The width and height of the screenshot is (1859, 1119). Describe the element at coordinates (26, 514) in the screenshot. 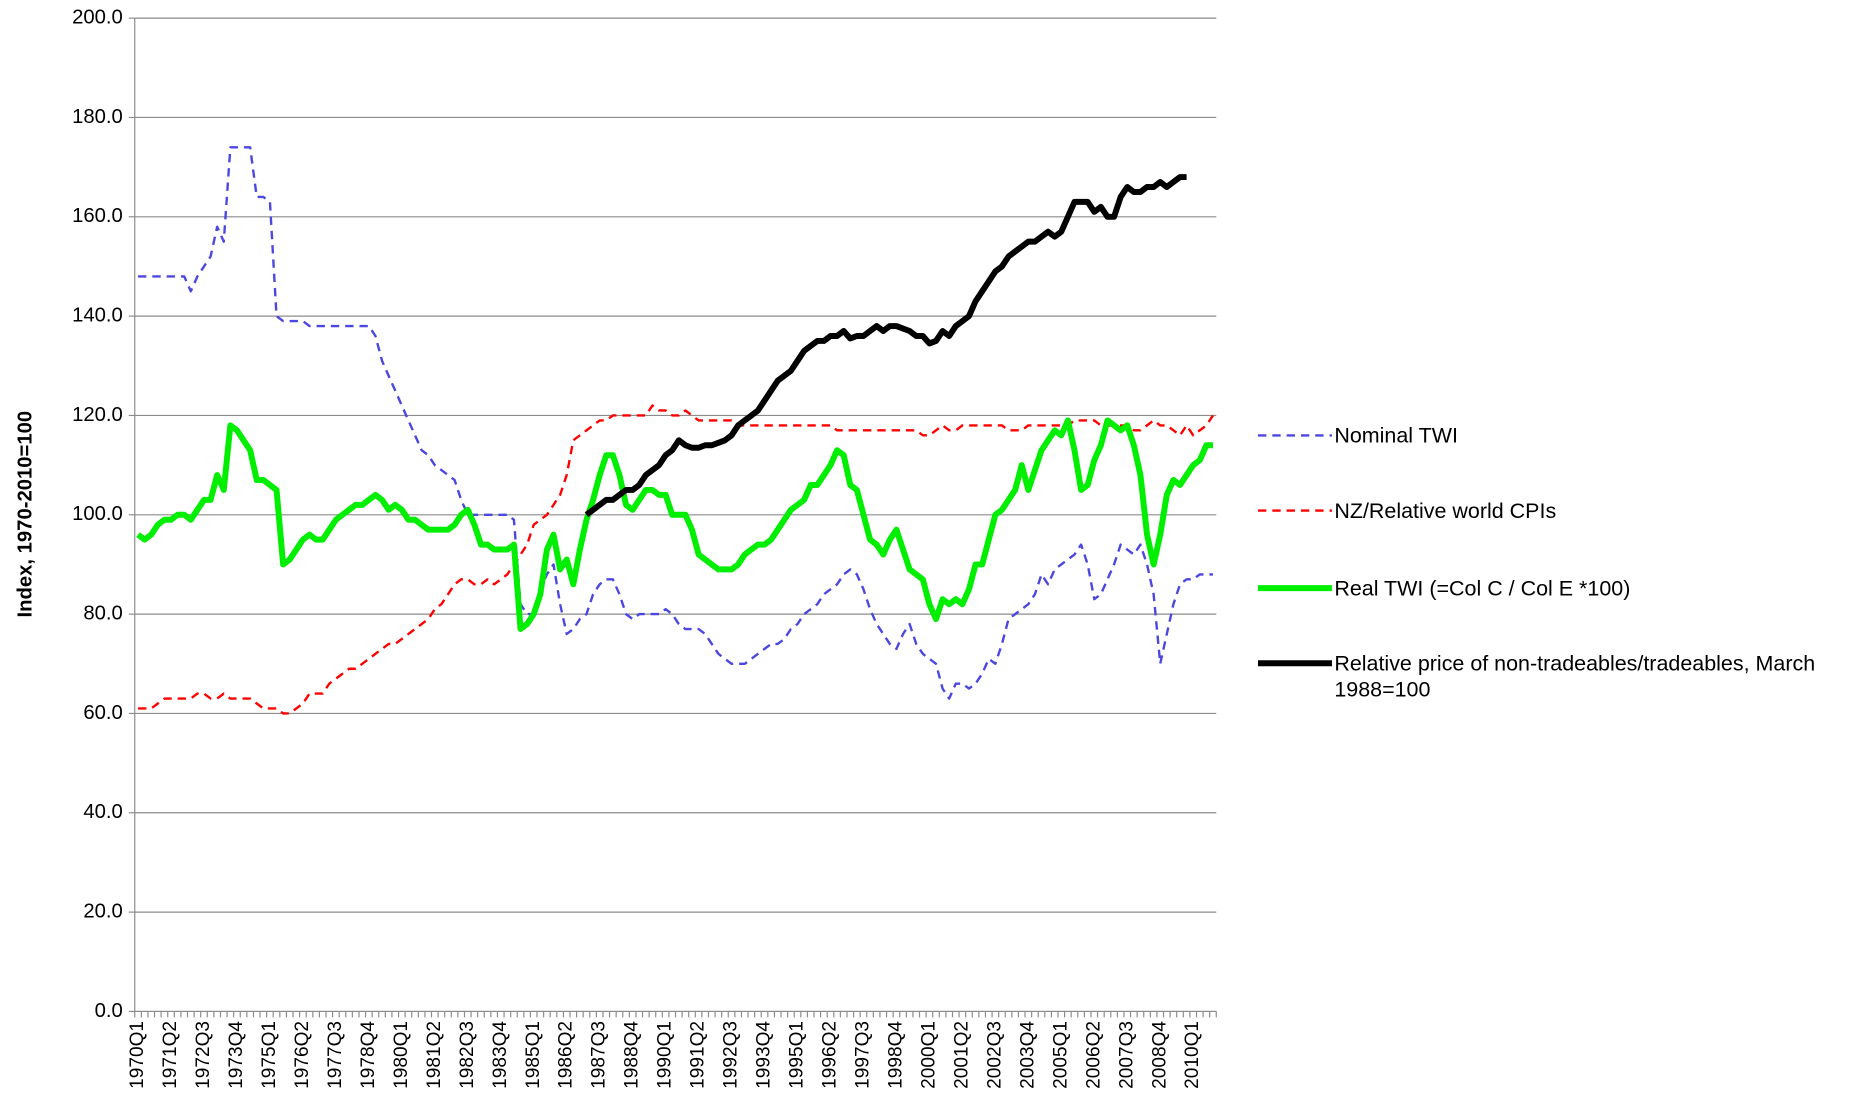

I see `y-axis-label: Index, 1970-2010=100` at that location.